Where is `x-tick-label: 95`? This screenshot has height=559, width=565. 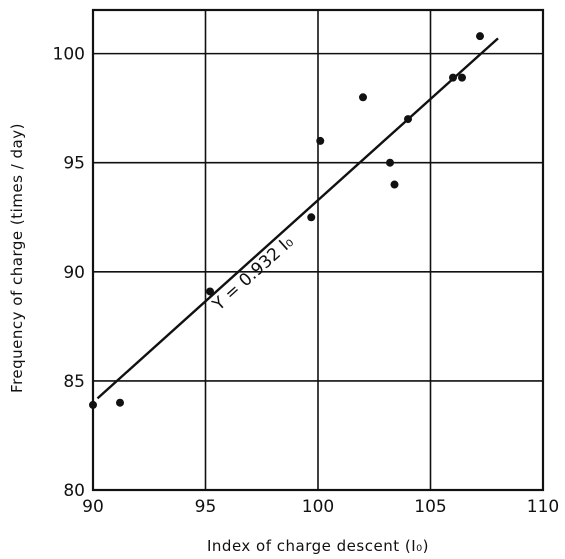
x-tick-label: 95 is located at coordinates (206, 507).